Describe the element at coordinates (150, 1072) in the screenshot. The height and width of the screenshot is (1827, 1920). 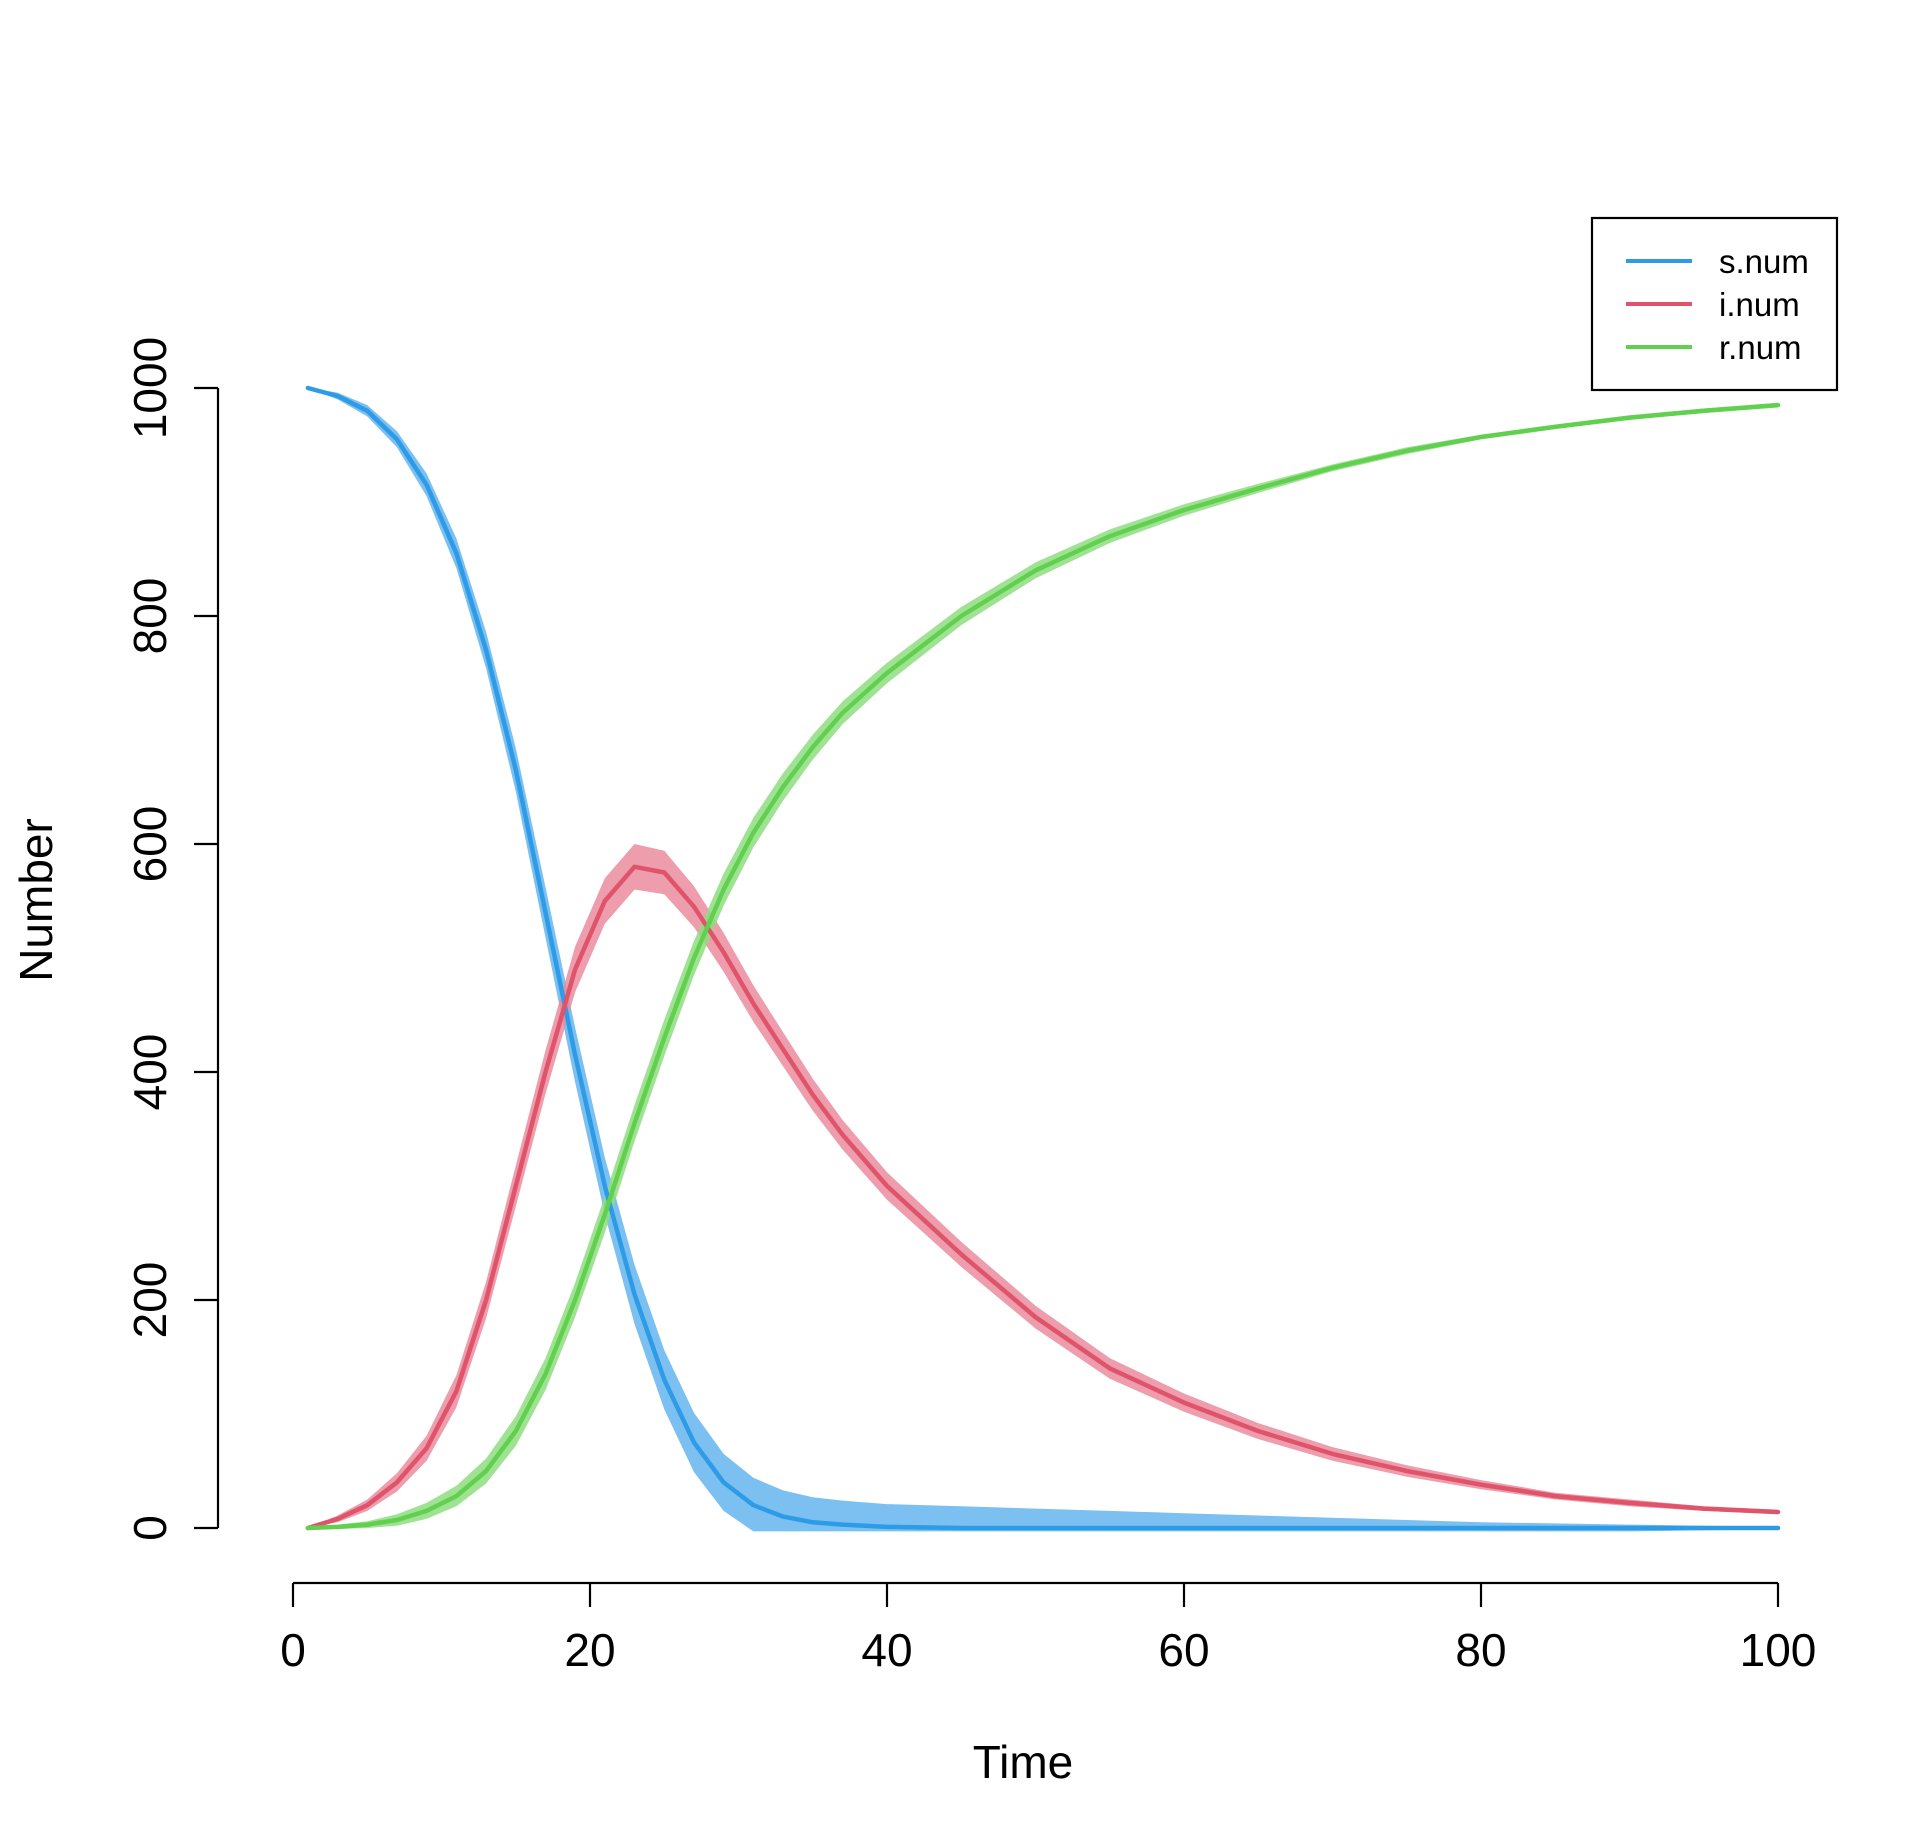
I see `y-tick-label: 400` at that location.